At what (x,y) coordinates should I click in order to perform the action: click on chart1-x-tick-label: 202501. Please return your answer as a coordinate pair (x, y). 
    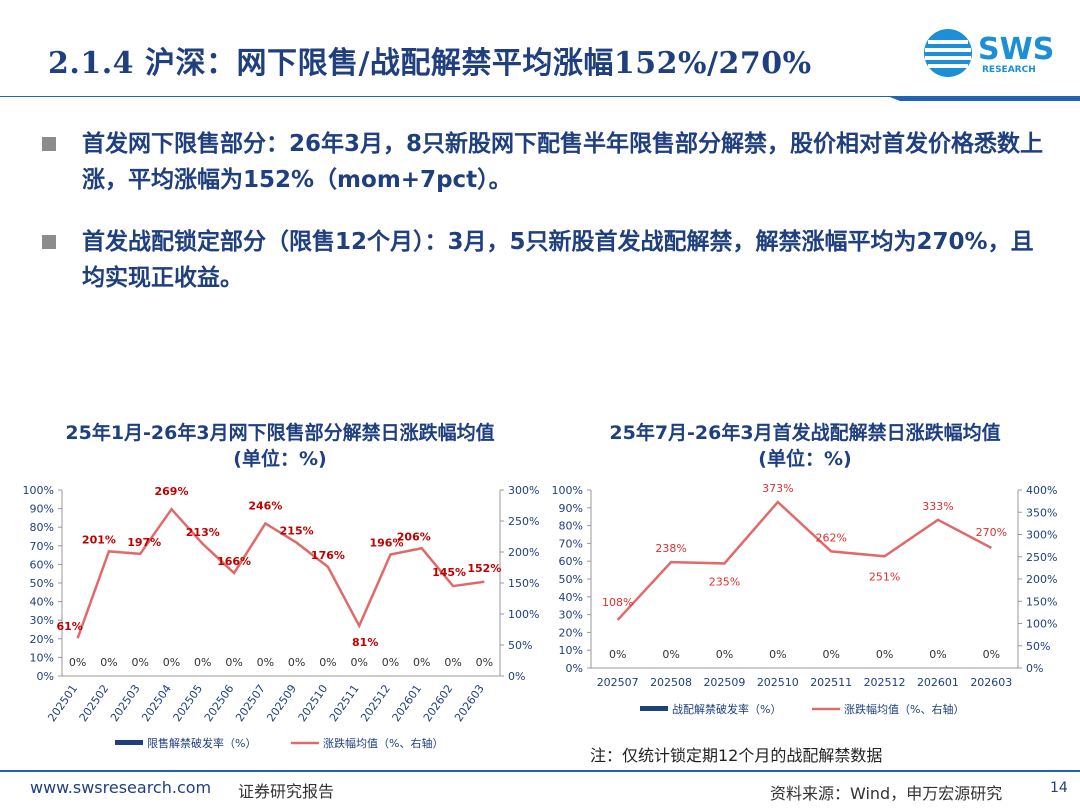
    Looking at the image, I should click on (62, 703).